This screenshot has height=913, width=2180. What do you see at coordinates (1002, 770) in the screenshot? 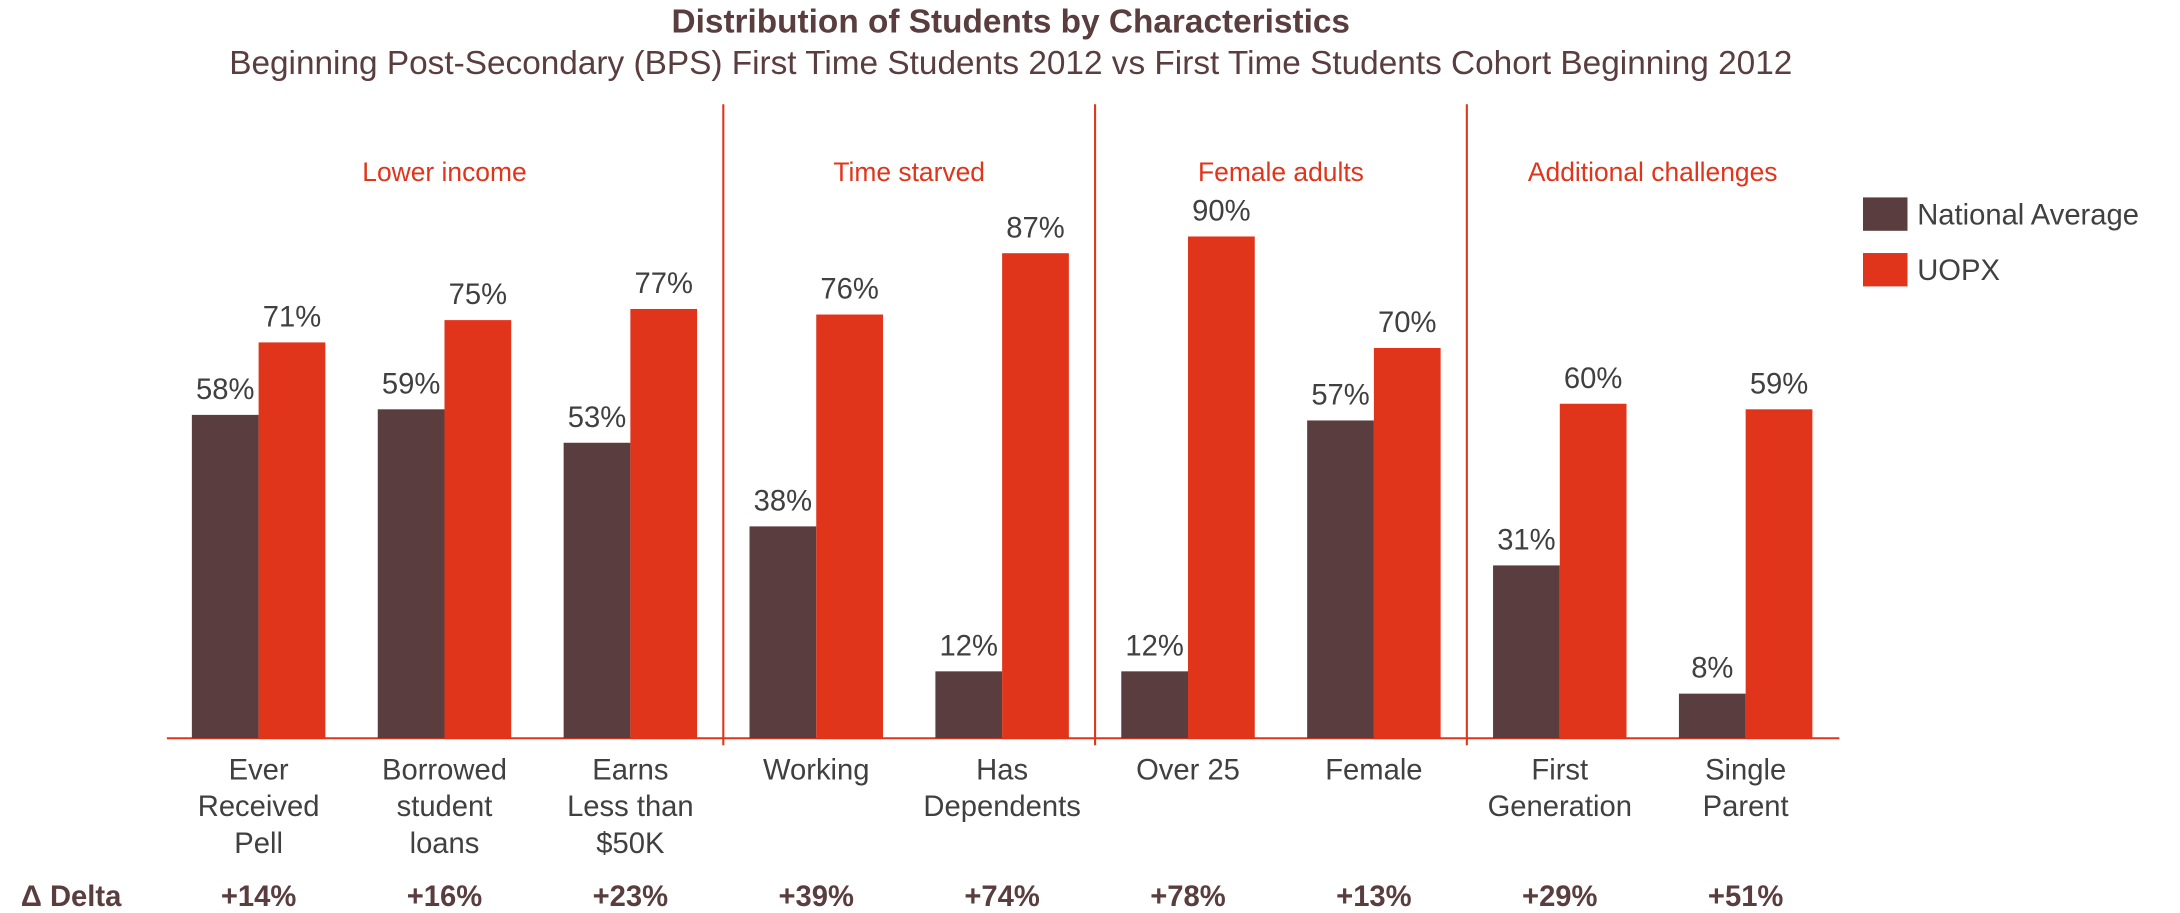
I see `x-tick-label: Has` at bounding box center [1002, 770].